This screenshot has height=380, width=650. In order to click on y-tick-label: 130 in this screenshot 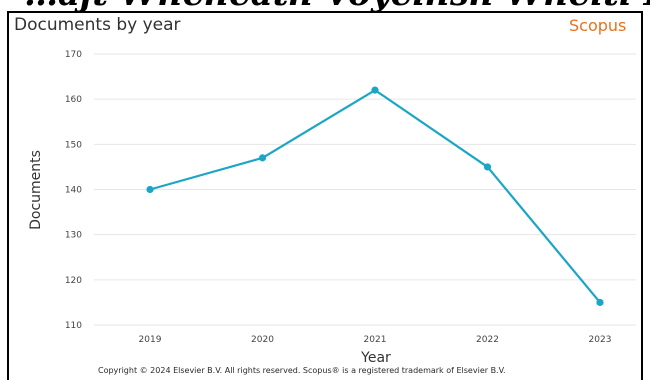, I will do `click(73, 236)`.